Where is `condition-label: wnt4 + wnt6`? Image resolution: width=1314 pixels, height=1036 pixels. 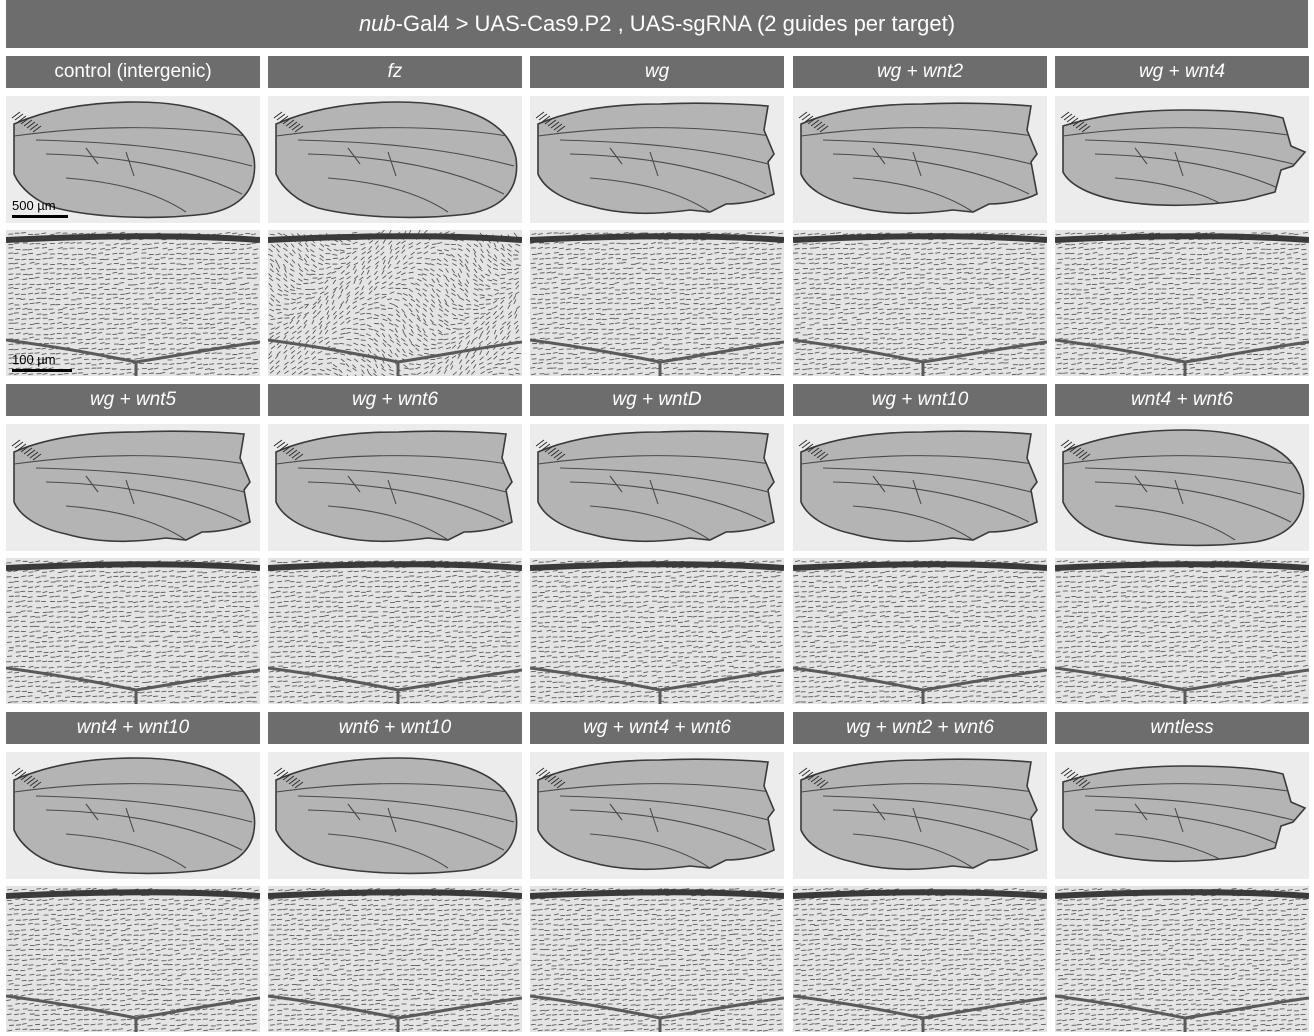 condition-label: wnt4 + wnt6 is located at coordinates (1182, 400).